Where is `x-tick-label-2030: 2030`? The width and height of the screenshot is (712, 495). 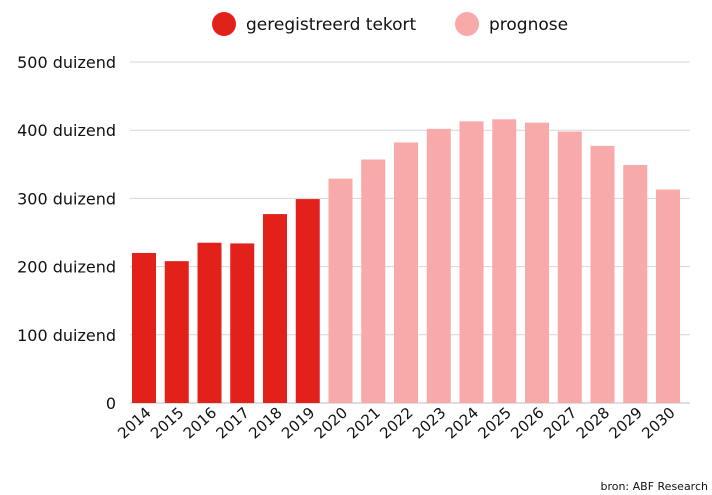
x-tick-label-2030: 2030 is located at coordinates (658, 423).